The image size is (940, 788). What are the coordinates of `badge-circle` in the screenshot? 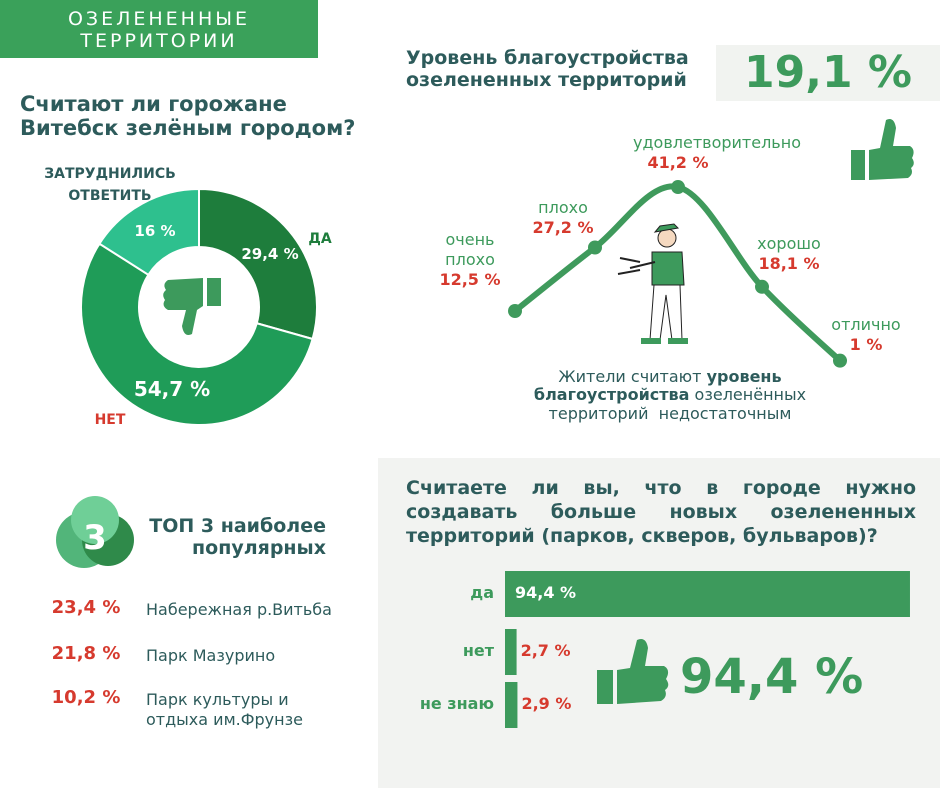 It's located at (95, 520).